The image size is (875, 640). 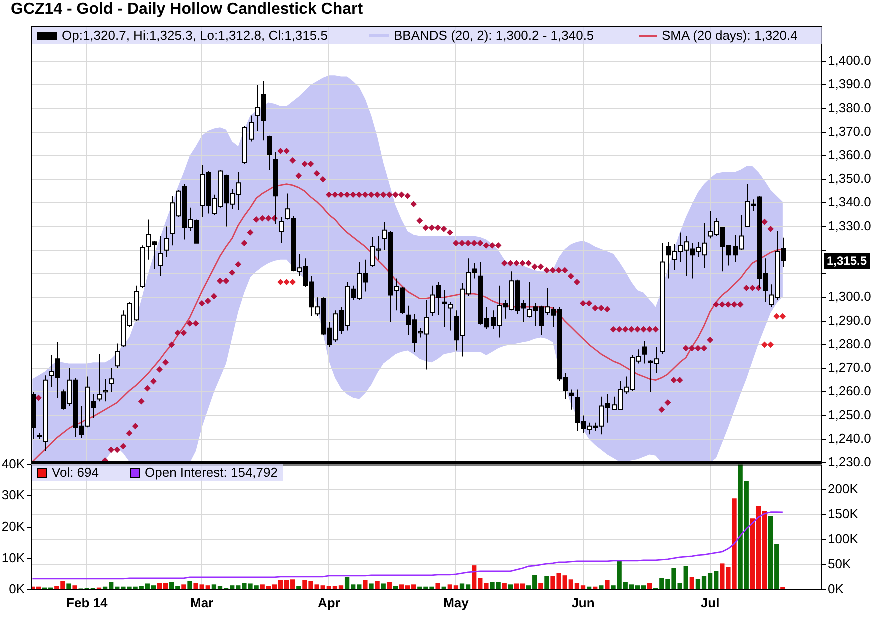 What do you see at coordinates (75, 472) in the screenshot?
I see `legend-label: Vol: 694` at bounding box center [75, 472].